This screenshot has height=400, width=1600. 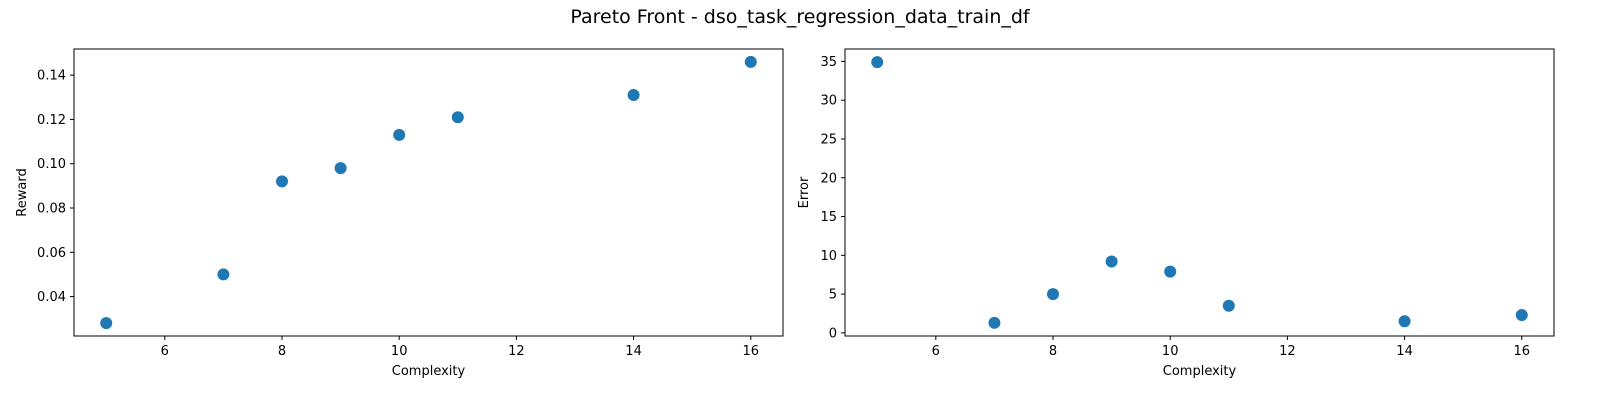 What do you see at coordinates (750, 351) in the screenshot?
I see `reward-x-tick-label: 16` at bounding box center [750, 351].